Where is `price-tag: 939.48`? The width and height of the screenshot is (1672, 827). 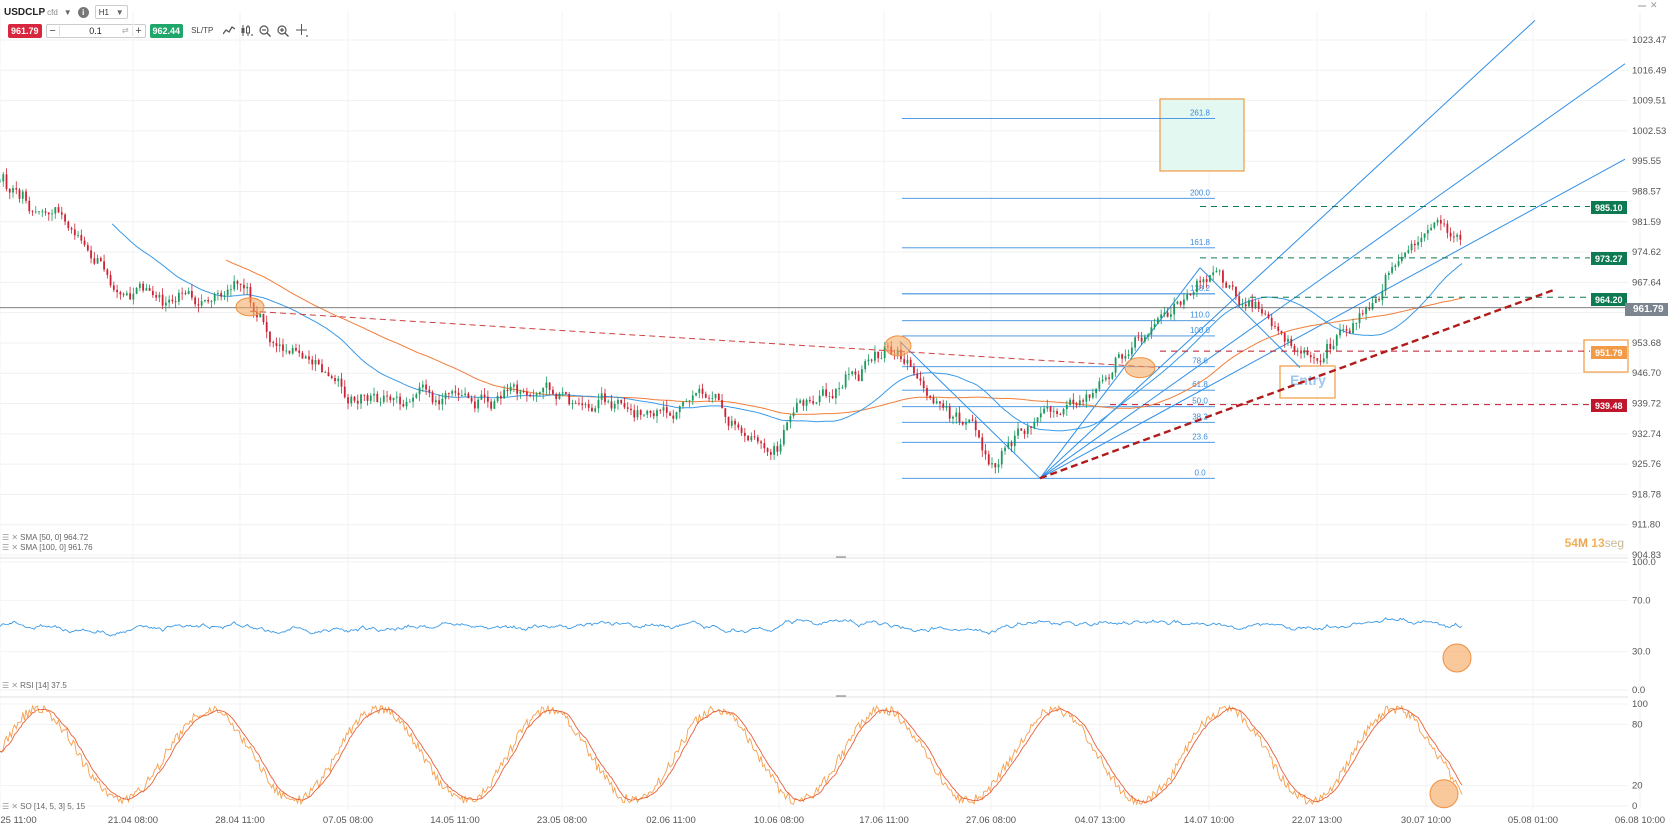 price-tag: 939.48 is located at coordinates (1609, 405).